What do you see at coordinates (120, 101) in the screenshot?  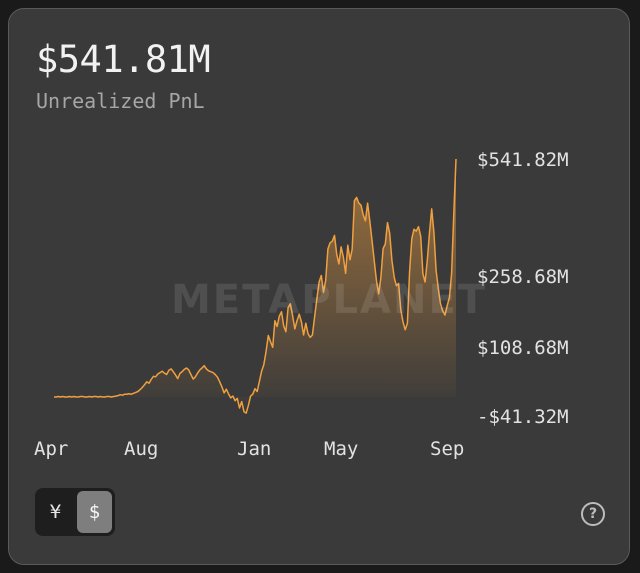 I see `subtitle-label: Unrealized PnL` at bounding box center [120, 101].